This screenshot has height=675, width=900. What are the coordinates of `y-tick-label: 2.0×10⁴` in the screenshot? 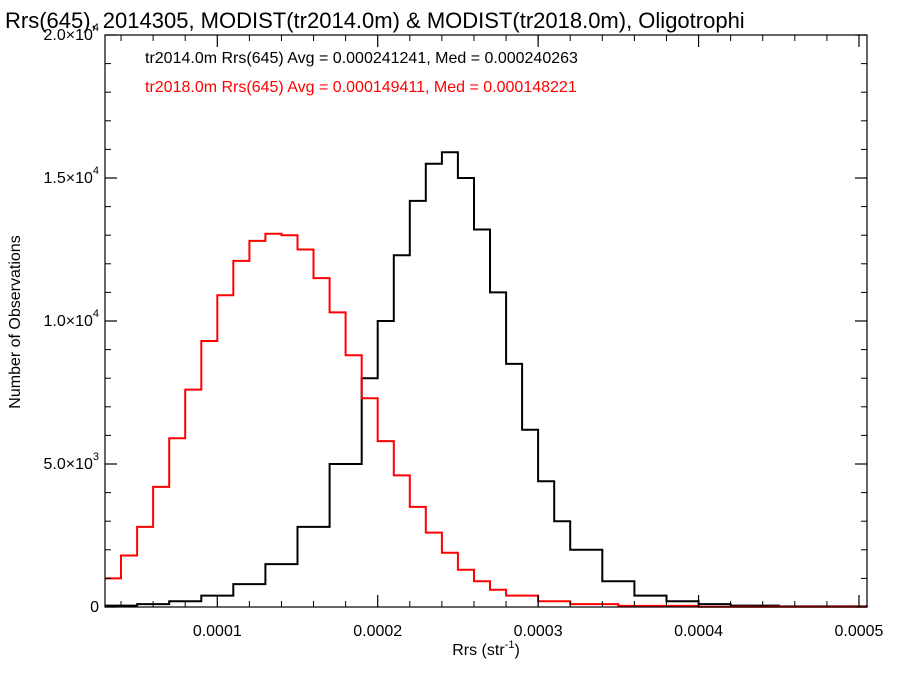 It's located at (71, 33).